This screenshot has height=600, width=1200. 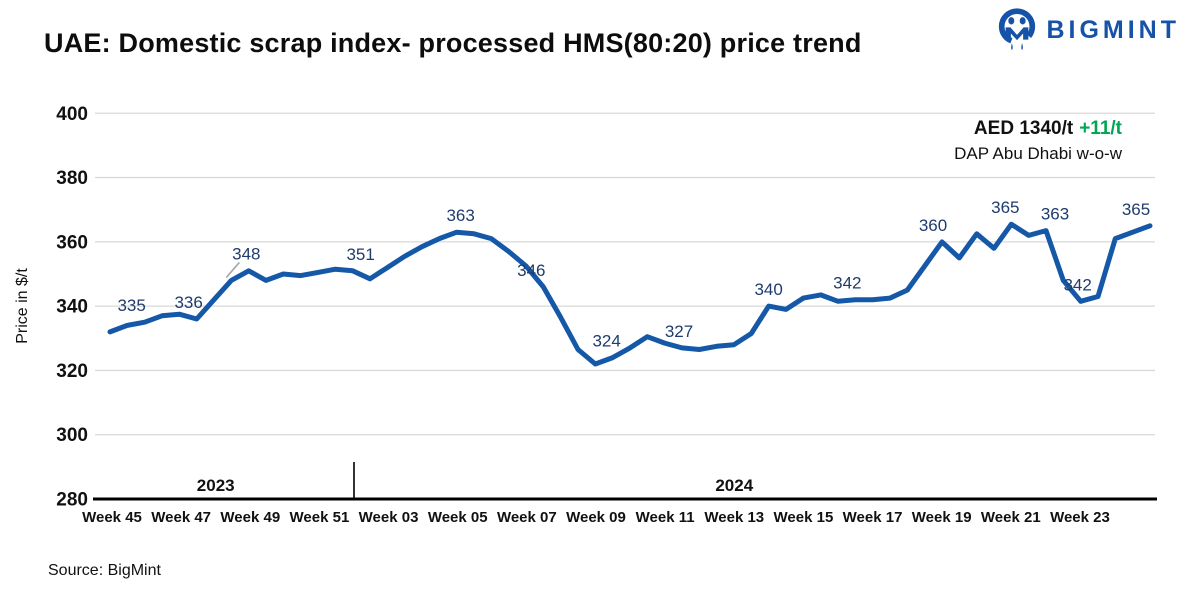 What do you see at coordinates (72, 307) in the screenshot?
I see `y-axis-tick-label: 340` at bounding box center [72, 307].